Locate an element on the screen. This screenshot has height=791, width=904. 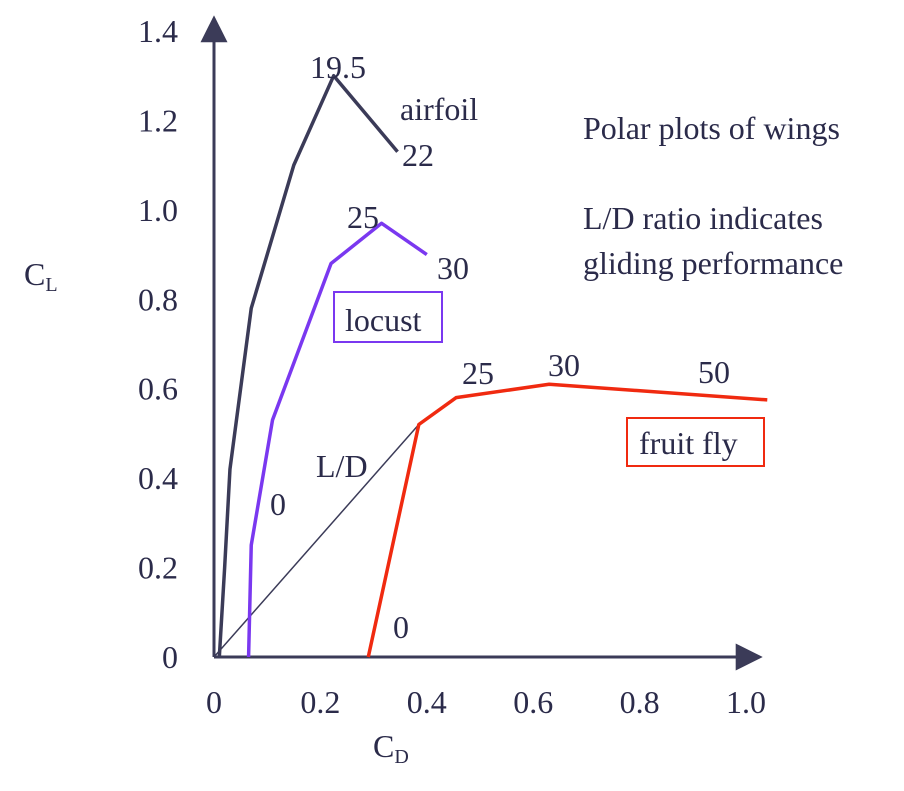
airfoil-label-22: 22 is located at coordinates (418, 155).